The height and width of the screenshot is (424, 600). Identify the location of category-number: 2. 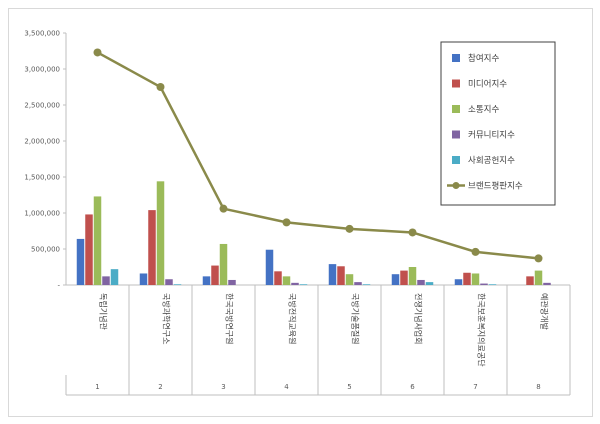
(160, 387).